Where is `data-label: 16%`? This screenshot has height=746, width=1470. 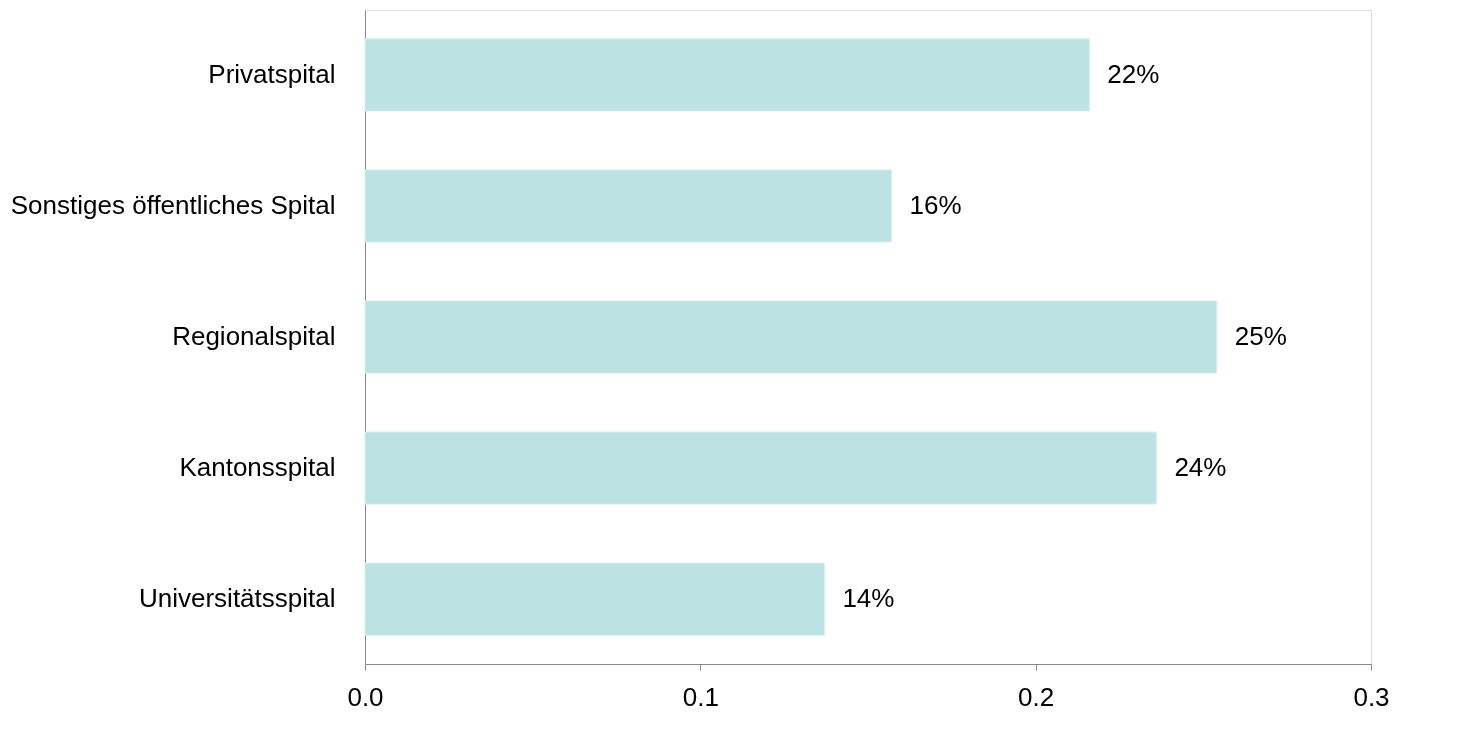 data-label: 16% is located at coordinates (935, 204).